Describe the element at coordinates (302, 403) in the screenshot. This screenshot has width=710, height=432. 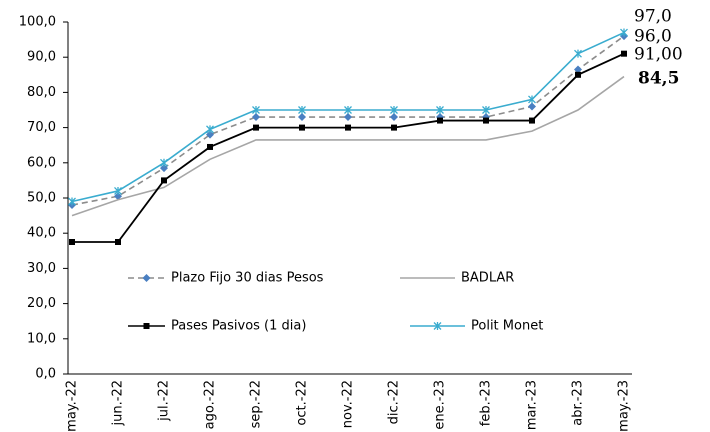
I see `x-tick-label: oct.-22` at that location.